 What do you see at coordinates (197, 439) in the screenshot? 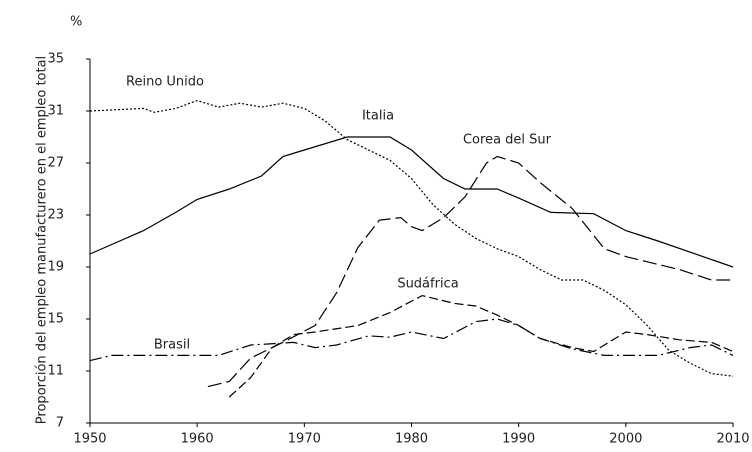
I see `x-tick-label: 1960` at bounding box center [197, 439].